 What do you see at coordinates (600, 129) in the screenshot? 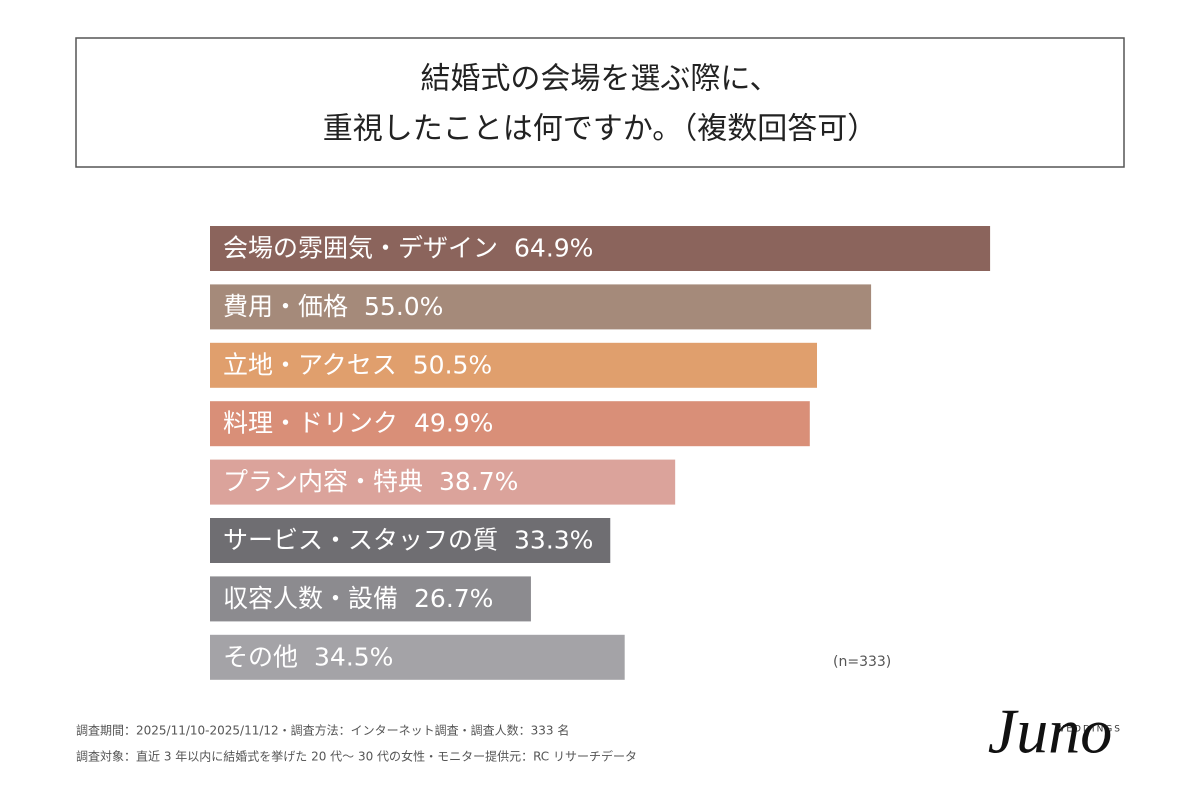
I see `chart-title: 重視したことは何ですか。（複数回答可）` at bounding box center [600, 129].